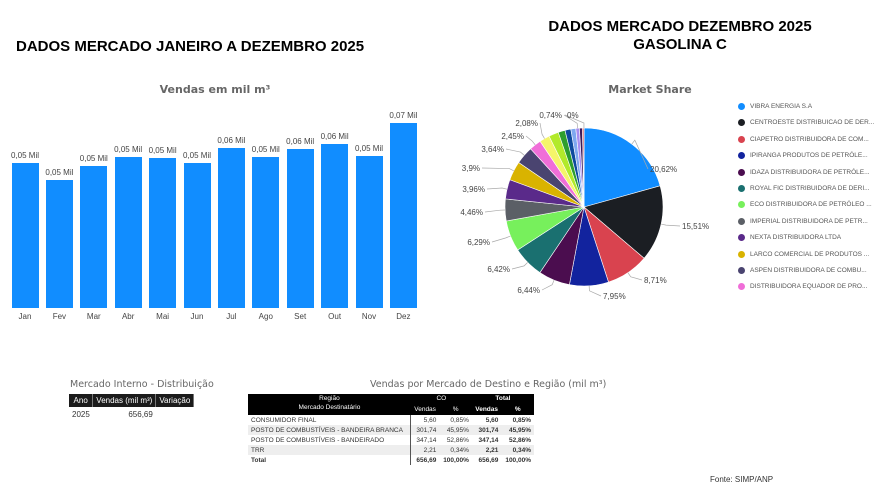 The image size is (892, 493). What do you see at coordinates (650, 89) in the screenshot?
I see `pie-chart-title: Market Share` at bounding box center [650, 89].